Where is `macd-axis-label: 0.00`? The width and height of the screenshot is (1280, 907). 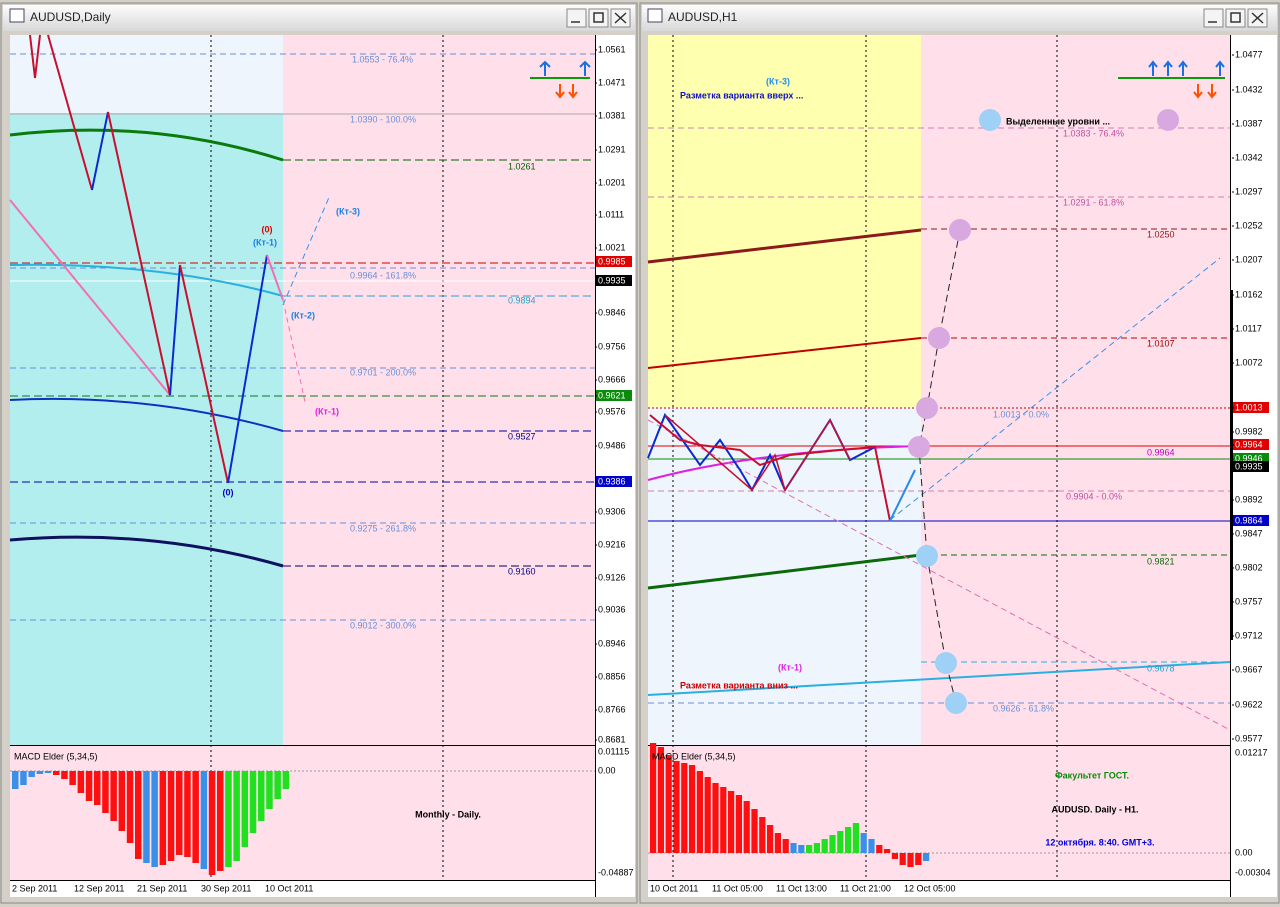
macd-axis-label: 0.00 is located at coordinates (1244, 852).